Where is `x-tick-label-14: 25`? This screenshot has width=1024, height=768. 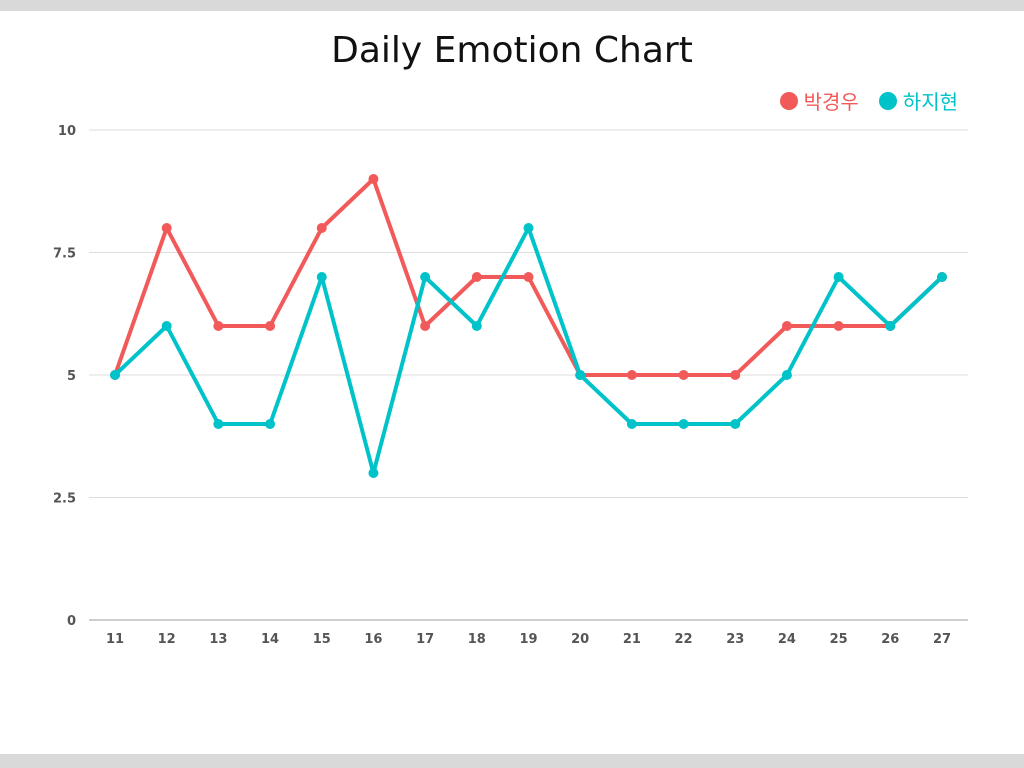 x-tick-label-14: 25 is located at coordinates (839, 639).